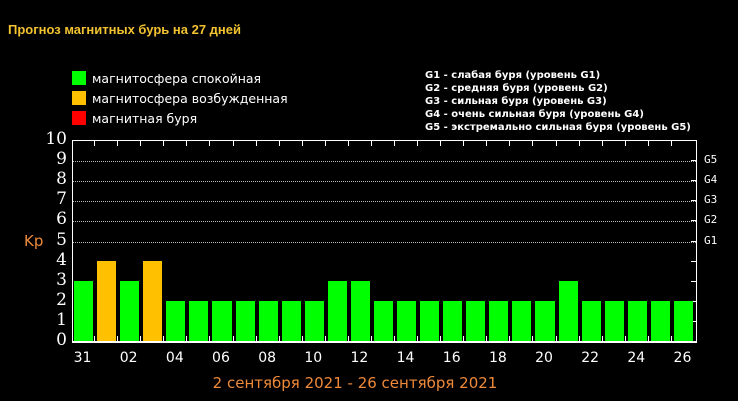 The width and height of the screenshot is (738, 401). What do you see at coordinates (590, 358) in the screenshot?
I see `x-tick-label: 22` at bounding box center [590, 358].